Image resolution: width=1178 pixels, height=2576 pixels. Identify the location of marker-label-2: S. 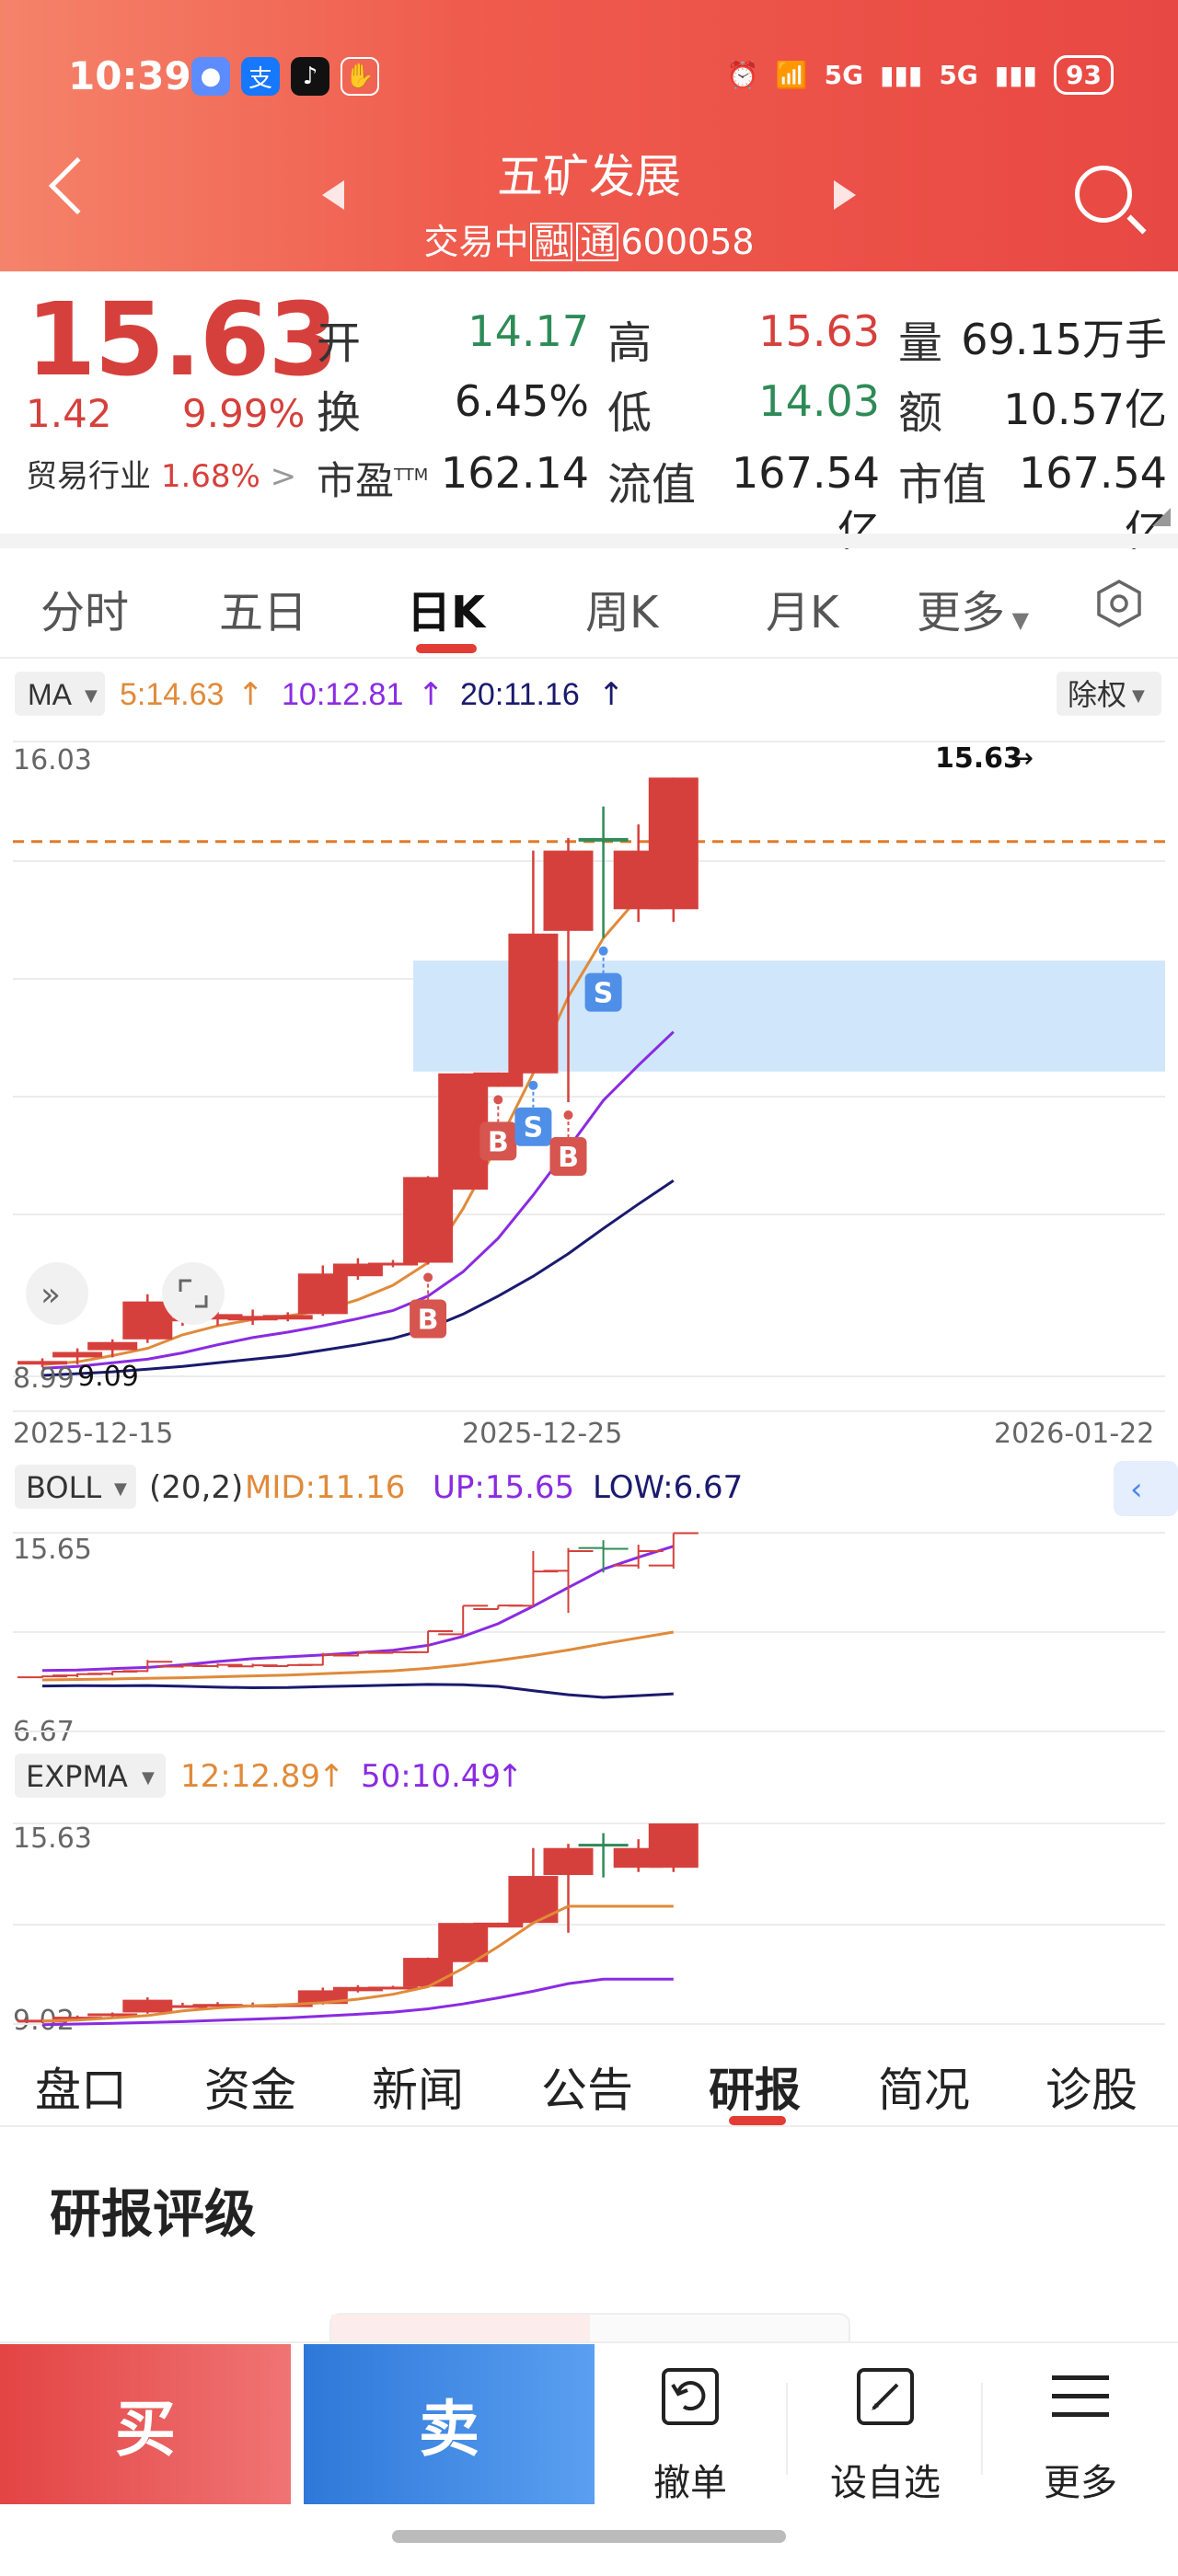
(534, 1128).